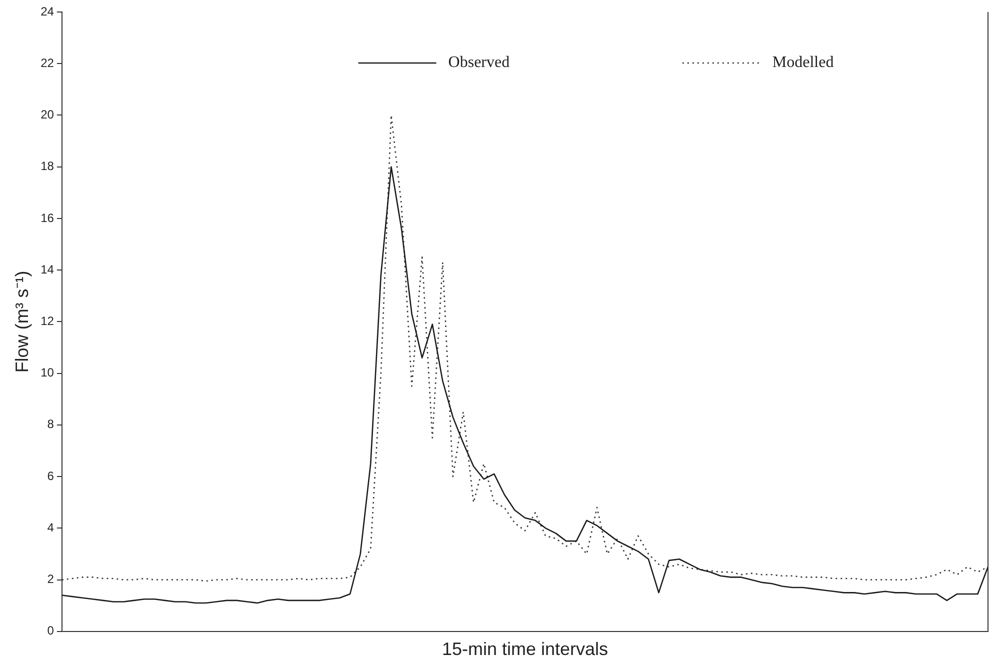  What do you see at coordinates (47, 321) in the screenshot?
I see `y-tick-label: 12` at bounding box center [47, 321].